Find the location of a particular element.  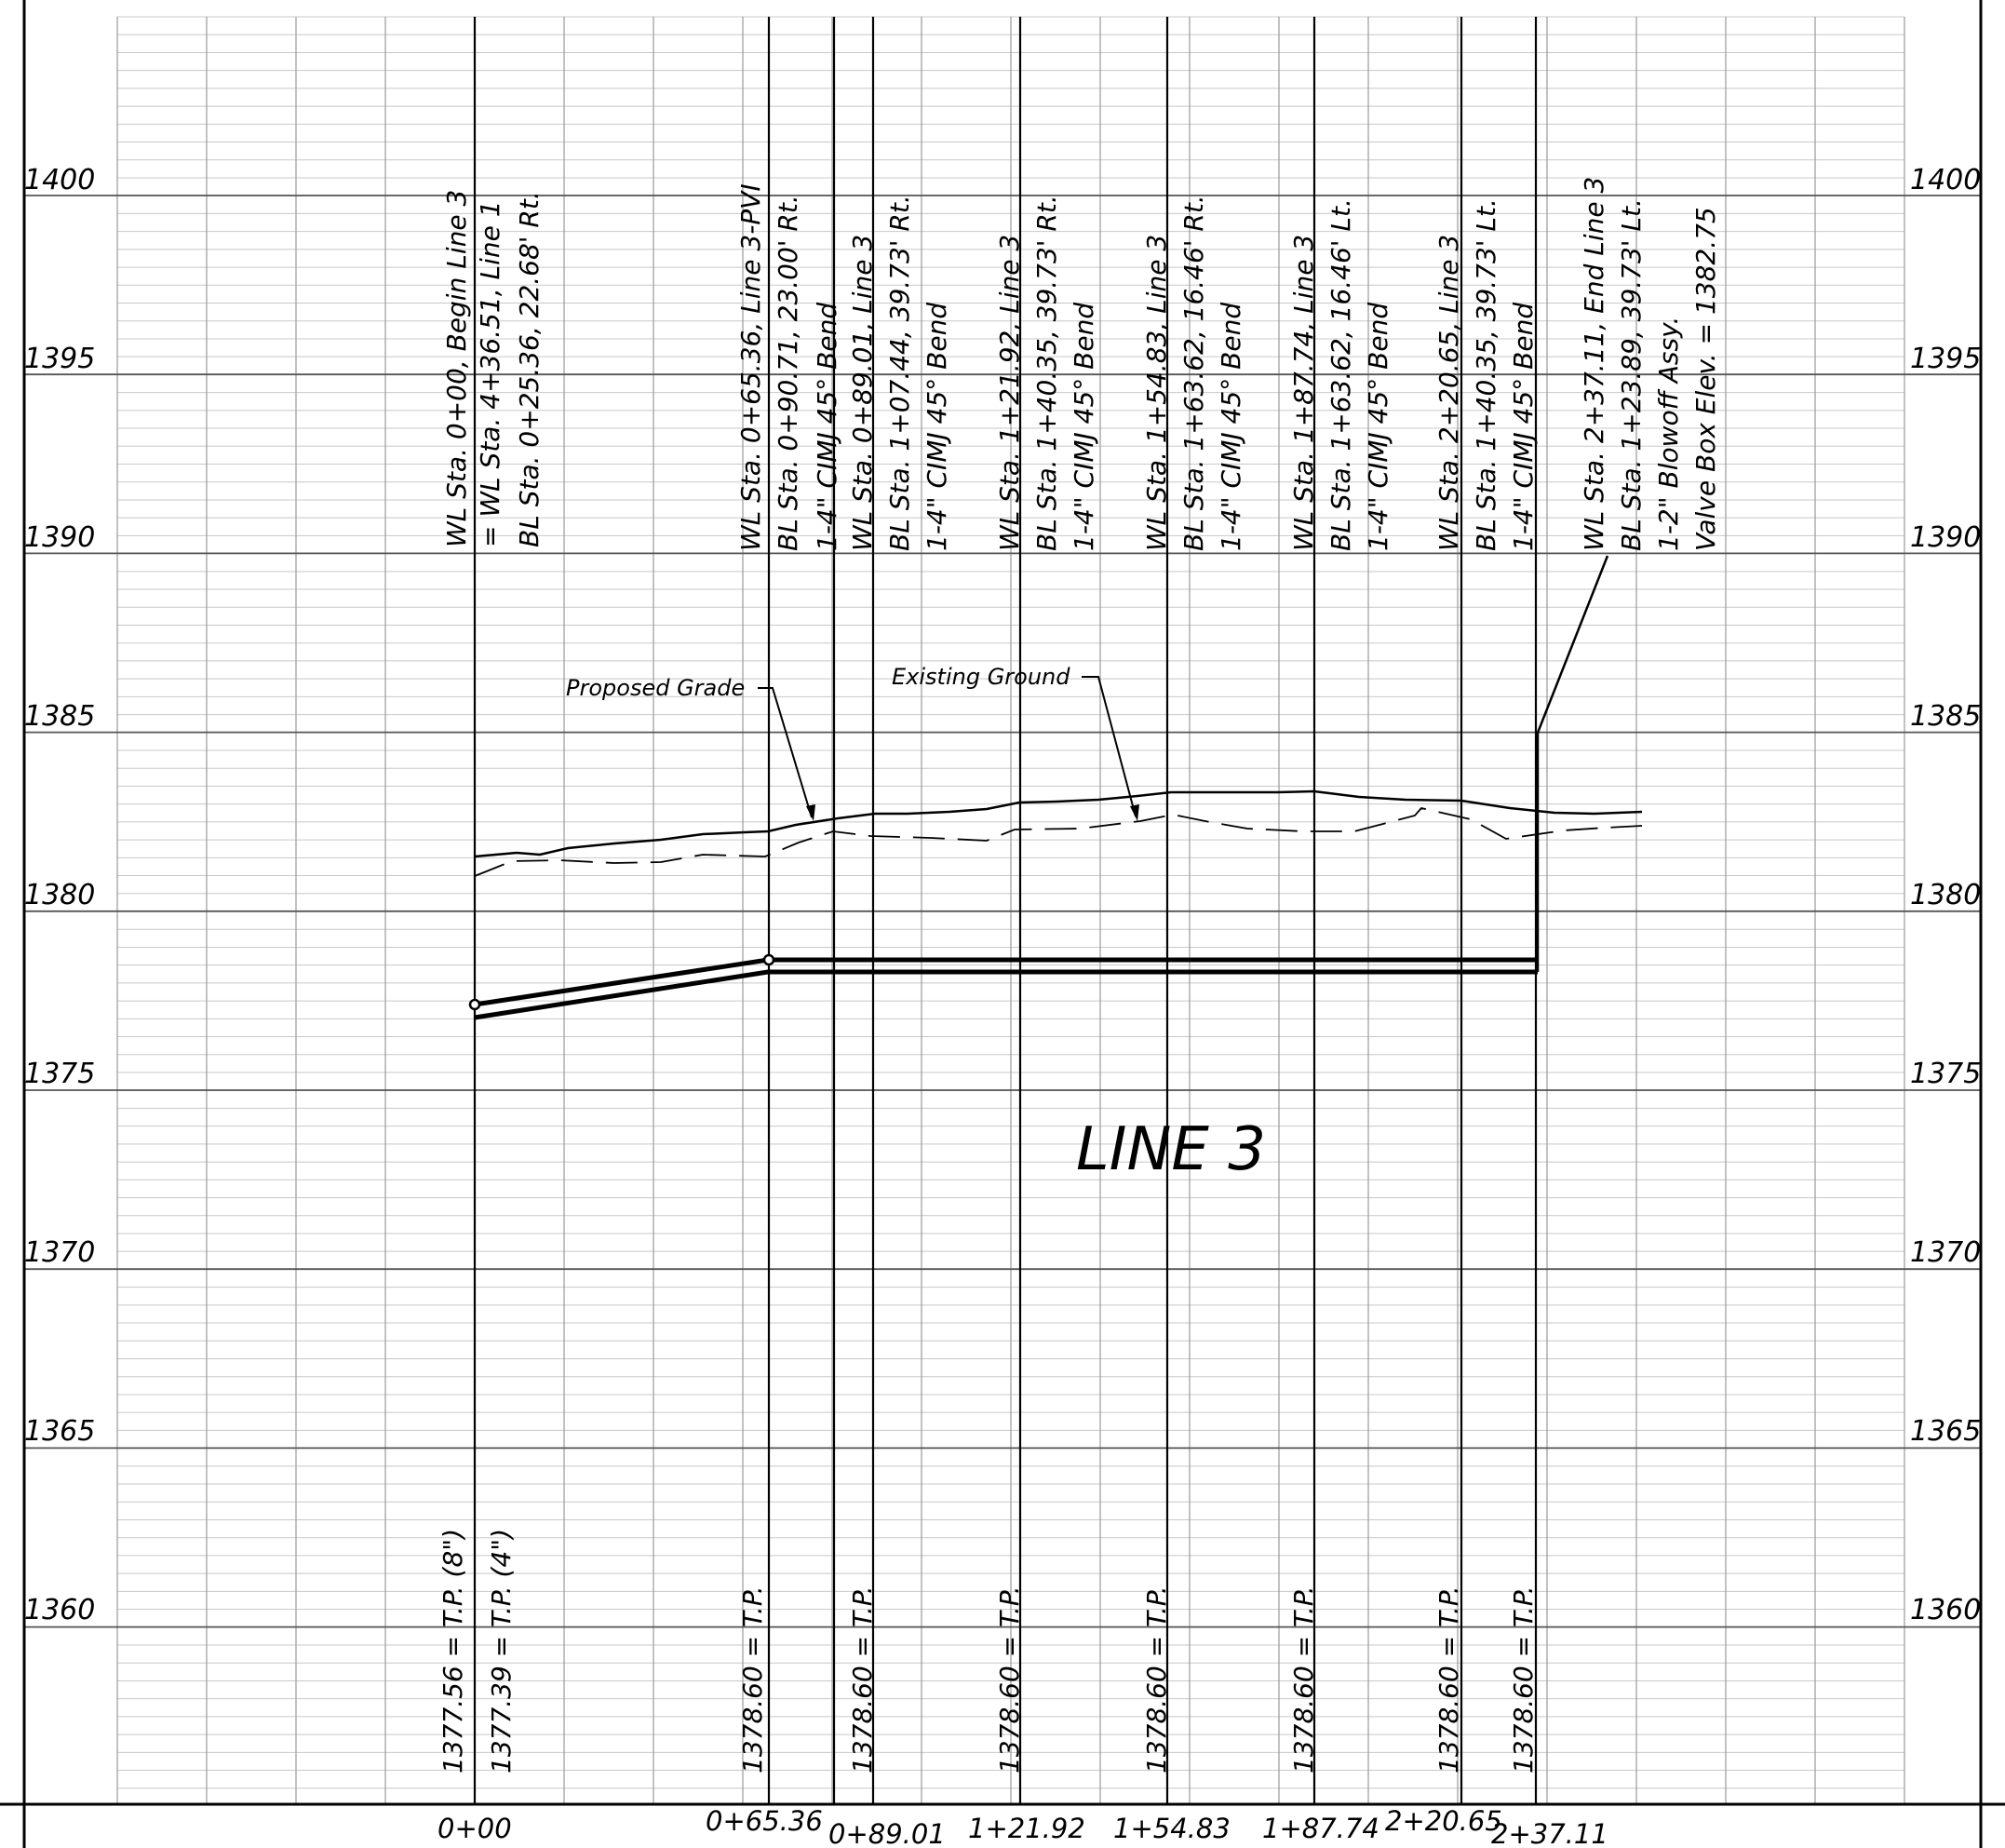

existing-ground-callout: Existing Ground is located at coordinates (981, 677).